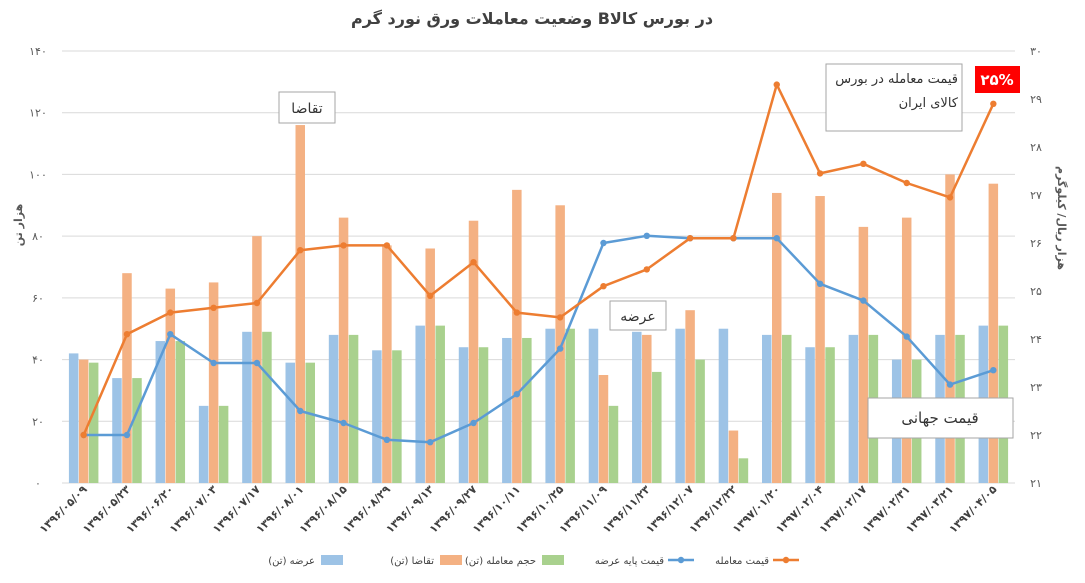 The width and height of the screenshot is (1085, 583). I want to click on left-tick-label: ۱۴۰, so click(38, 51).